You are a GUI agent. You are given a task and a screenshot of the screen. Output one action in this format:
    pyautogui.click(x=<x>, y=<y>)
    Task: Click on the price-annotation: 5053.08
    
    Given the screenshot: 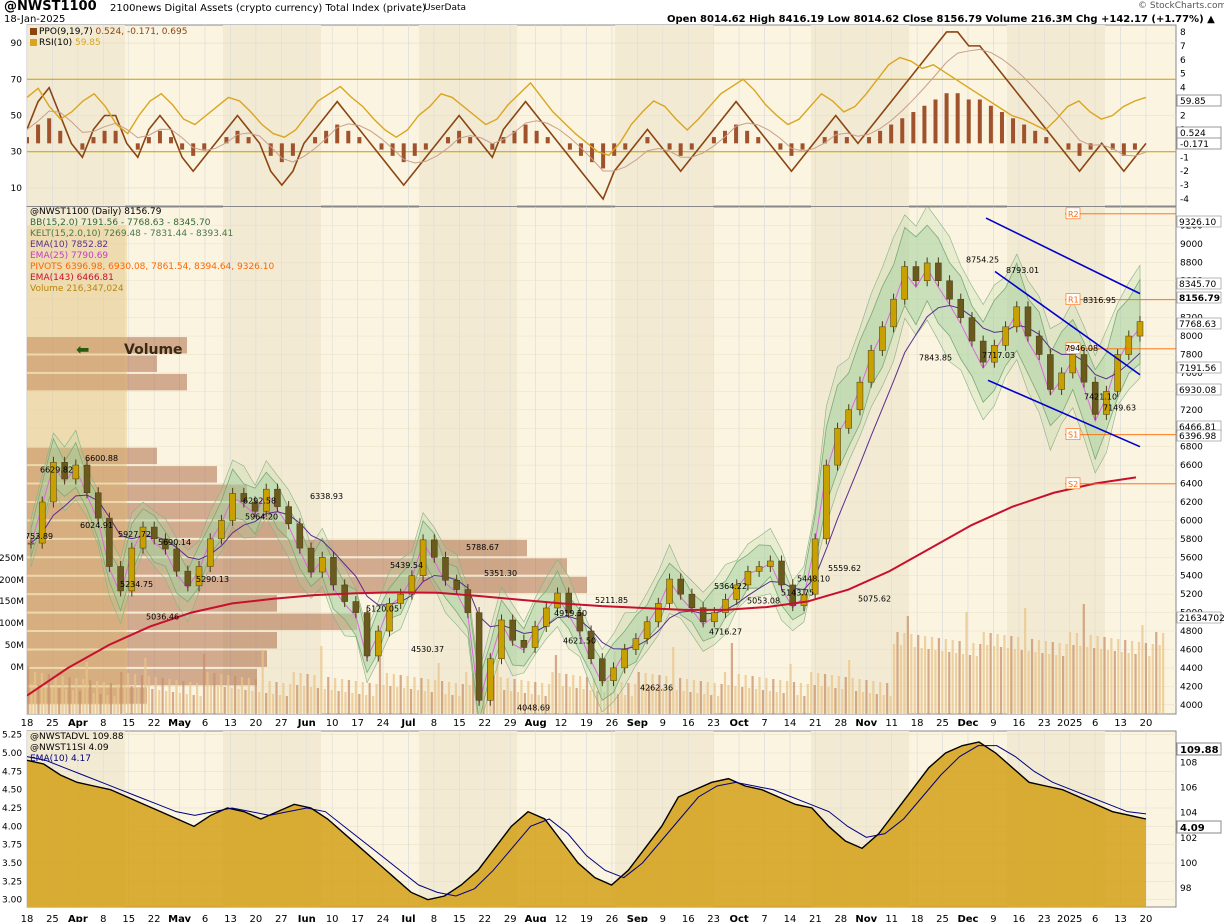 What is the action you would take?
    pyautogui.click(x=763, y=601)
    